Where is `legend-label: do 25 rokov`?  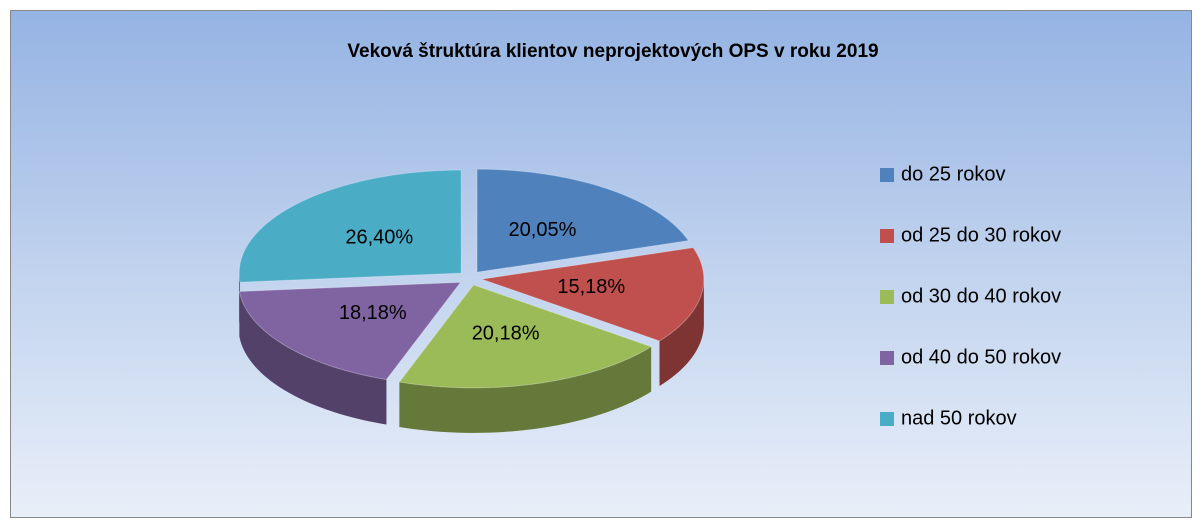
legend-label: do 25 rokov is located at coordinates (953, 174).